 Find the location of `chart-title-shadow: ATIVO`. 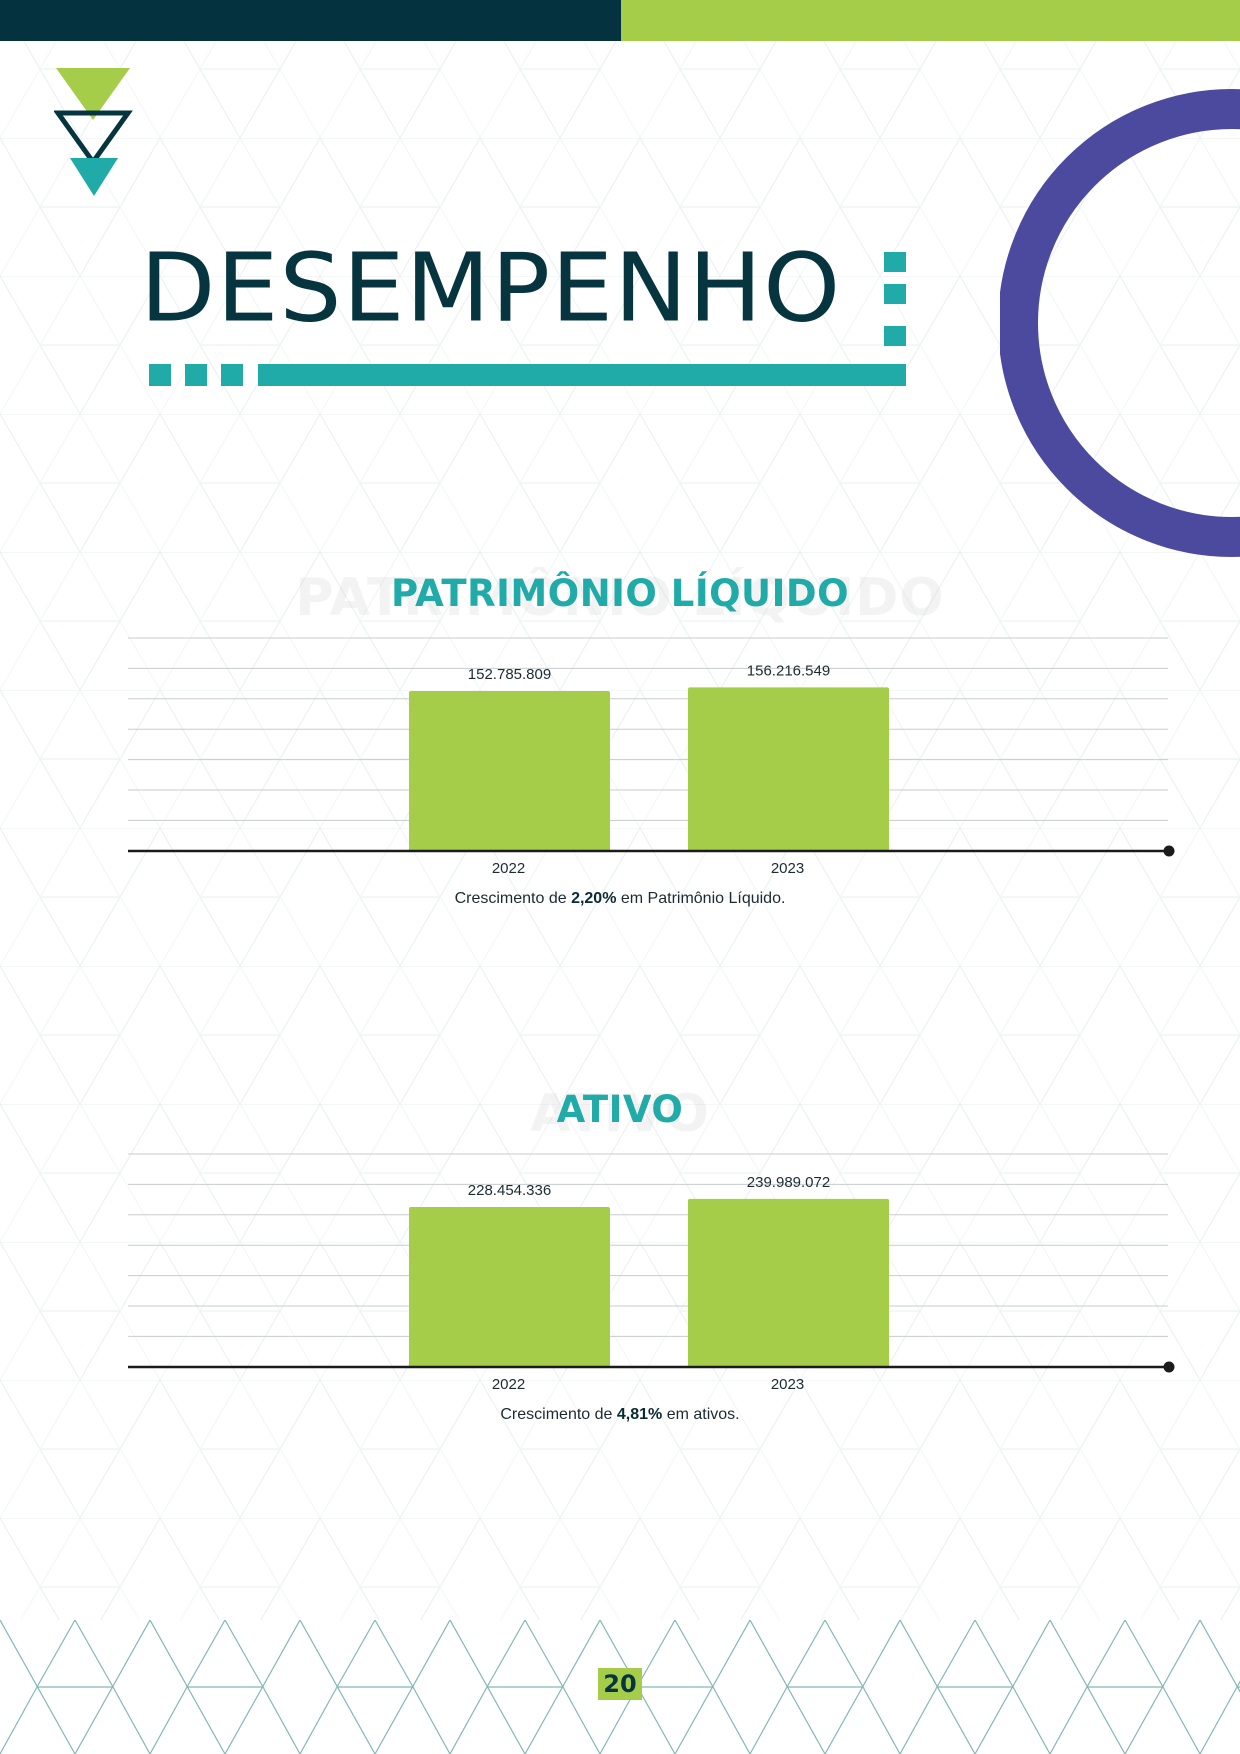

chart-title-shadow: ATIVO is located at coordinates (620, 1114).